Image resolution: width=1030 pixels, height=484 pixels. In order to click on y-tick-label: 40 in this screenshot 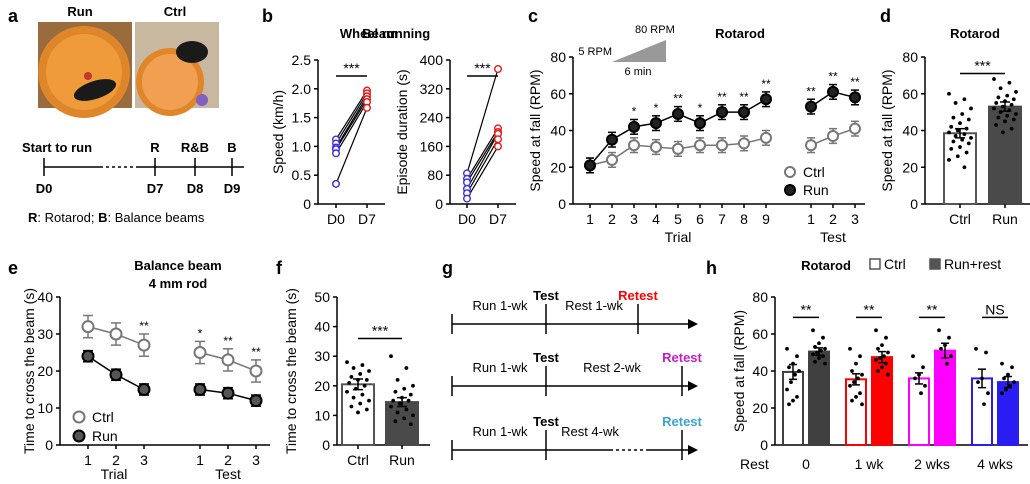, I will do `click(910, 131)`.